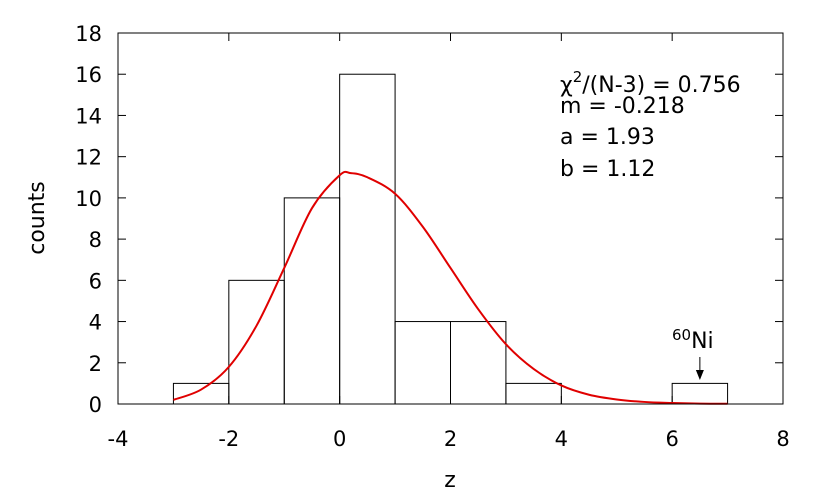  I want to click on ni60-arrow-head, so click(699, 375).